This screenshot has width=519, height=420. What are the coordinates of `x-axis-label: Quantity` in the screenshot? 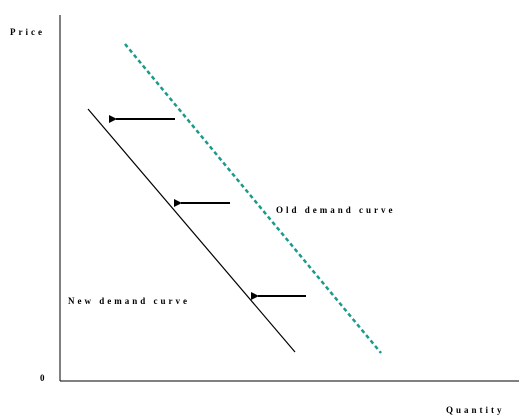 It's located at (475, 410).